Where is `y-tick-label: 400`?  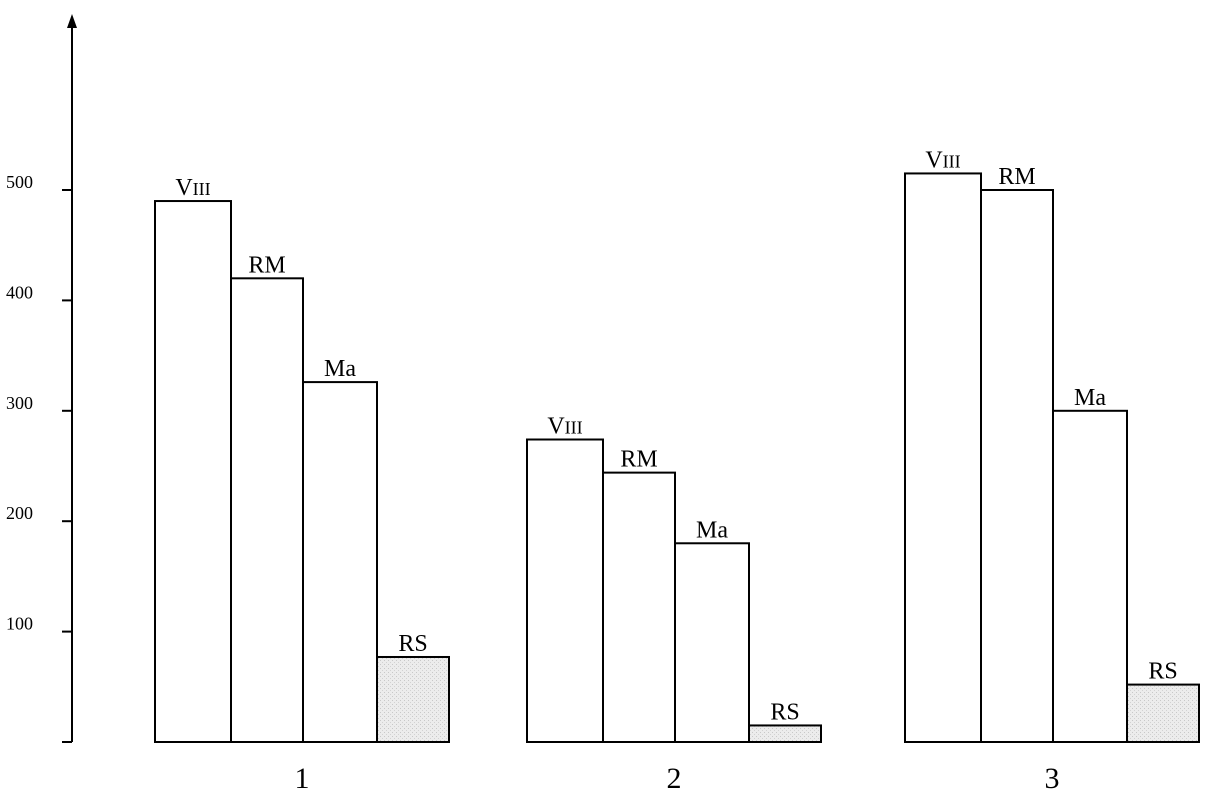 y-tick-label: 400 is located at coordinates (19, 292).